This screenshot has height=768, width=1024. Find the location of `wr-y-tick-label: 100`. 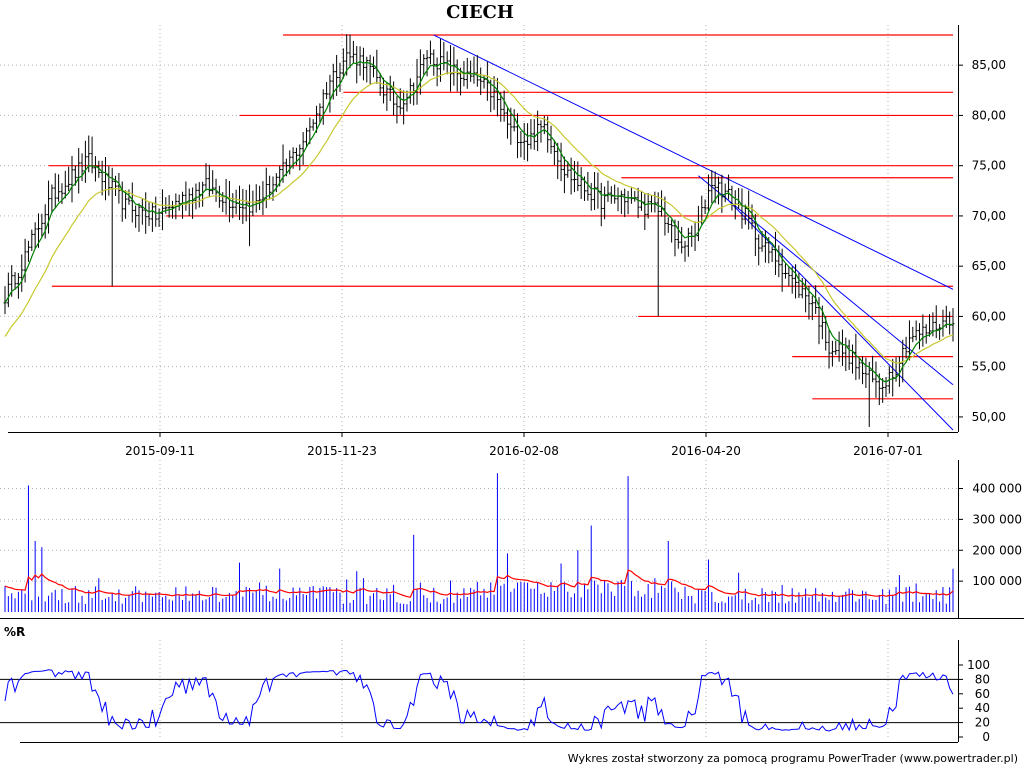

wr-y-tick-label: 100 is located at coordinates (978, 665).